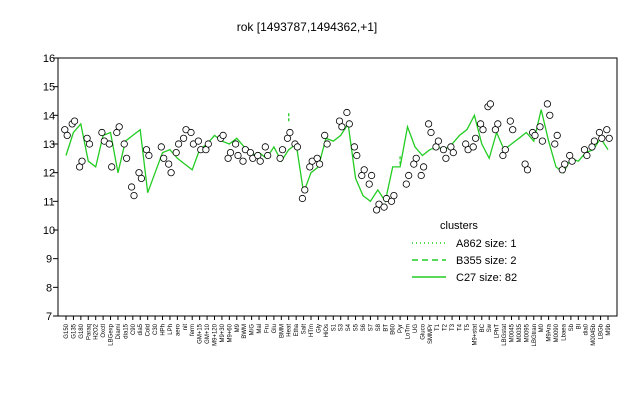 The width and height of the screenshot is (640, 400). I want to click on y-tick-label: 10, so click(49, 231).